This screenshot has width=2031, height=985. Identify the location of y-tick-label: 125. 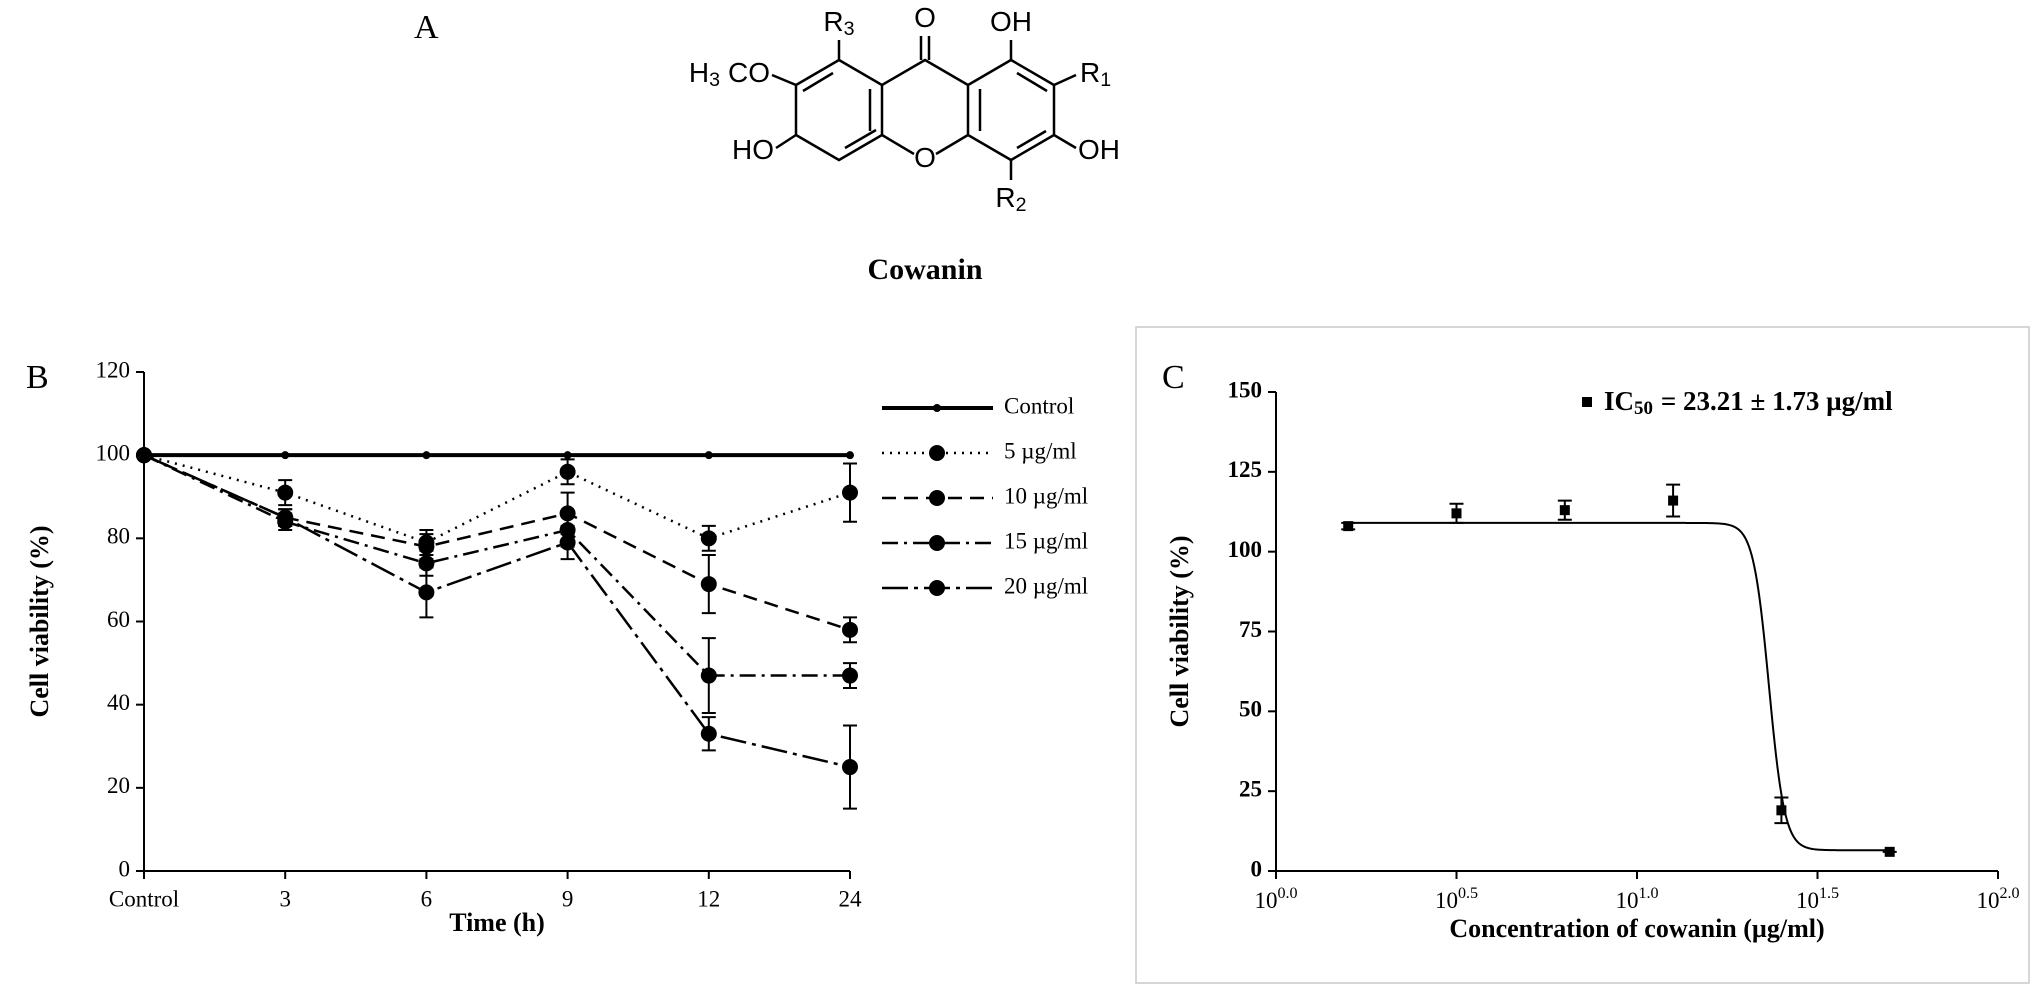
(1245, 469).